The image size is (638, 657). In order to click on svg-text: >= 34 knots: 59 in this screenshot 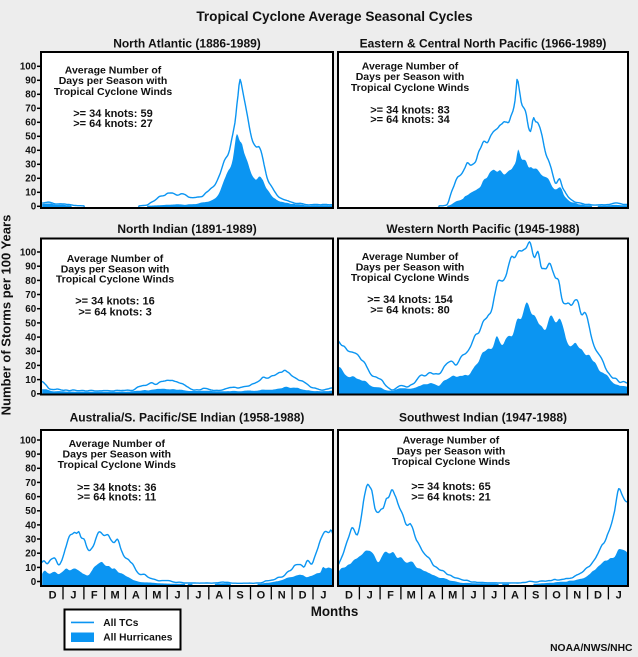, I will do `click(113, 114)`.